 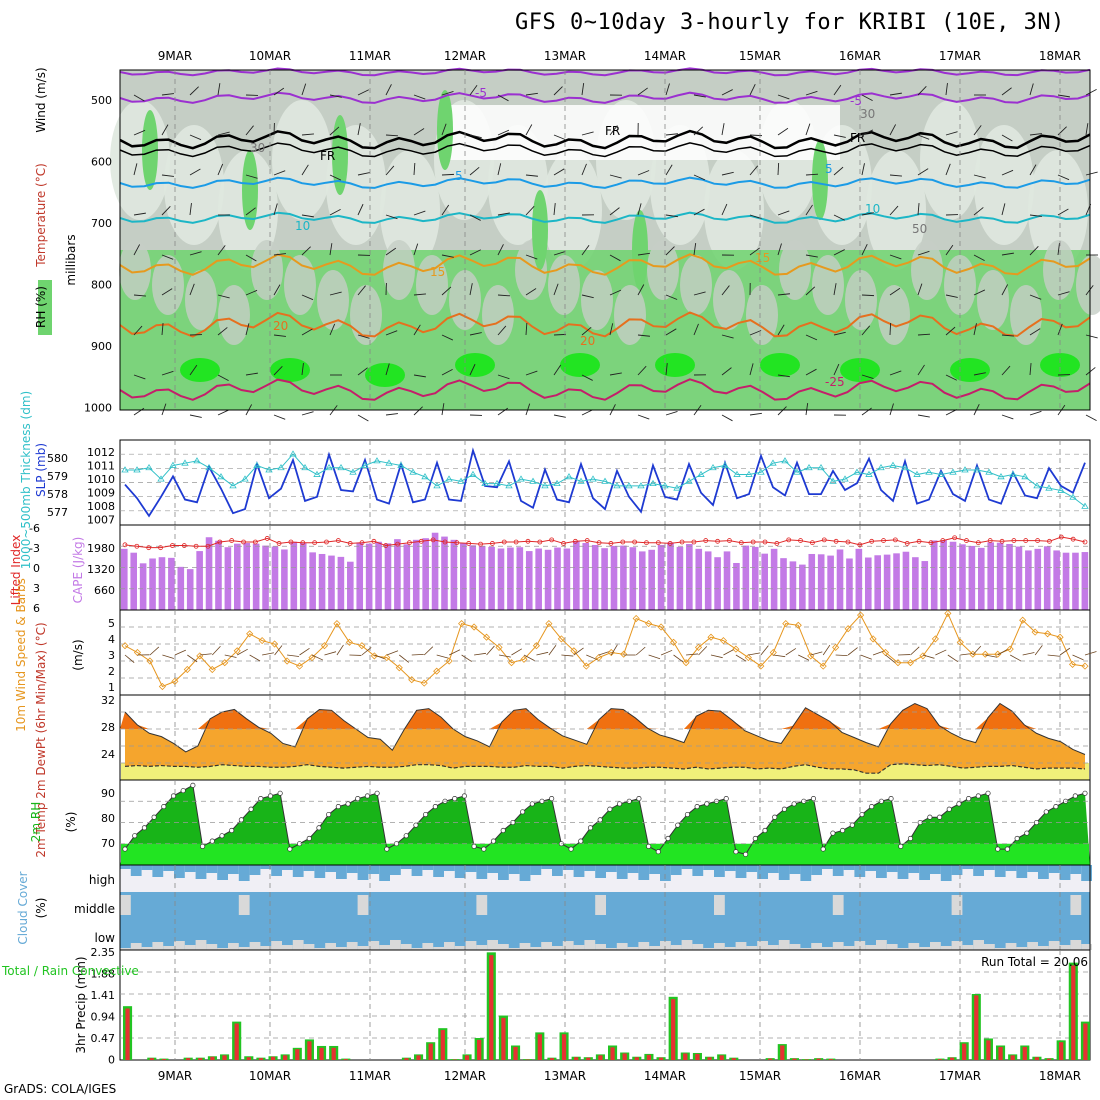 I want to click on rh-dry-area, so click(x=640, y=132).